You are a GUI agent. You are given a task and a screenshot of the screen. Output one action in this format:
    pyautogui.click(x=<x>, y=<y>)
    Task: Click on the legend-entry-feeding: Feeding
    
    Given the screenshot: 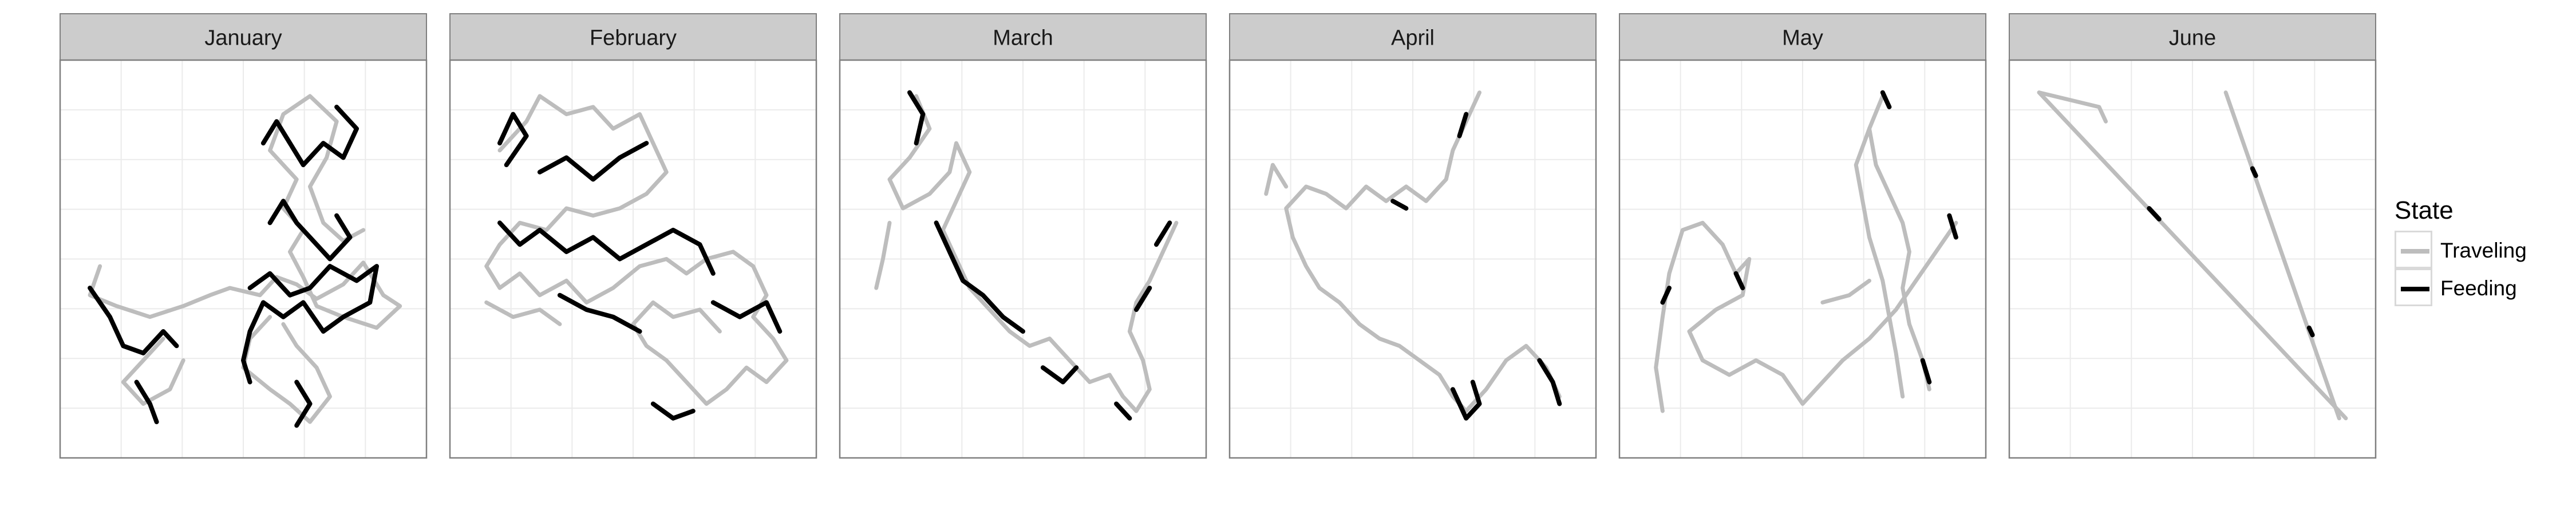 What is the action you would take?
    pyautogui.click(x=2469, y=287)
    